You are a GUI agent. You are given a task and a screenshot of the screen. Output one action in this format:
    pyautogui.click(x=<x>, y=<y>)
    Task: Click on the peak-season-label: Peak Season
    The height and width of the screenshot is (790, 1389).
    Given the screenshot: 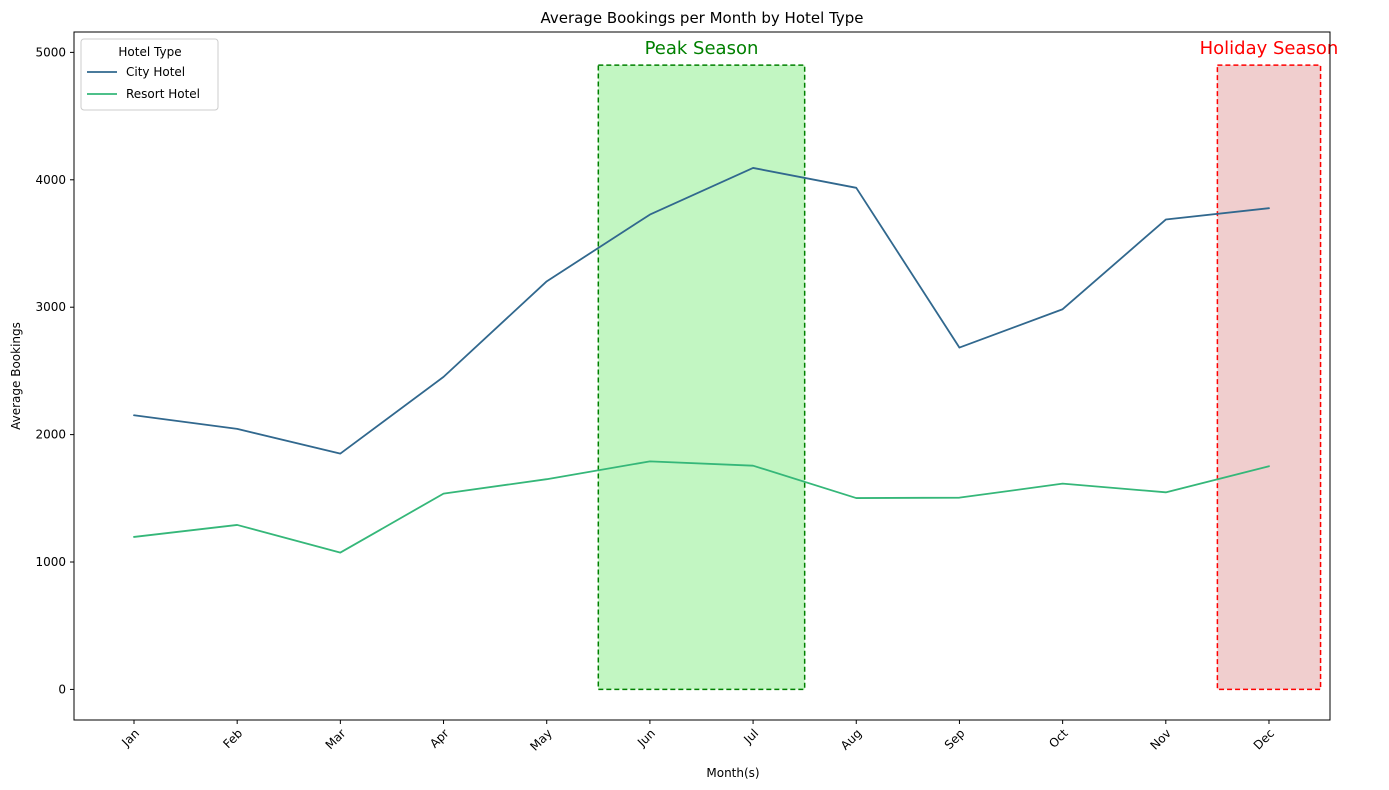 What is the action you would take?
    pyautogui.click(x=702, y=48)
    